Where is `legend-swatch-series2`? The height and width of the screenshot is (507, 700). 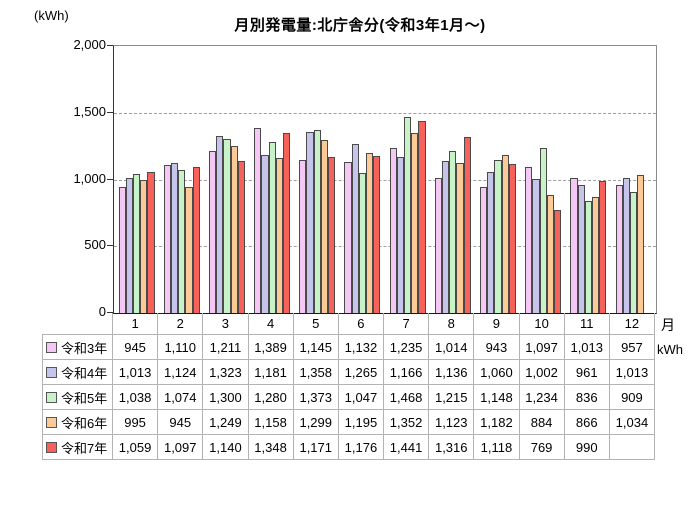
legend-swatch-series2 is located at coordinates (51, 372).